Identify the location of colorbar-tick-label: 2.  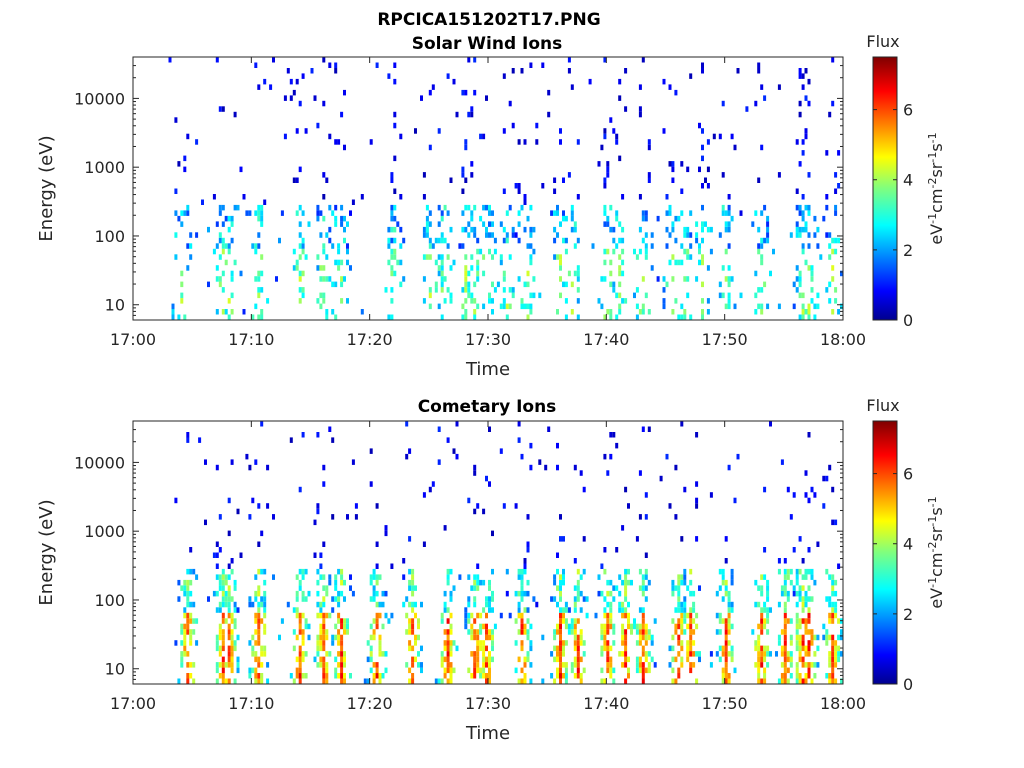
(908, 614).